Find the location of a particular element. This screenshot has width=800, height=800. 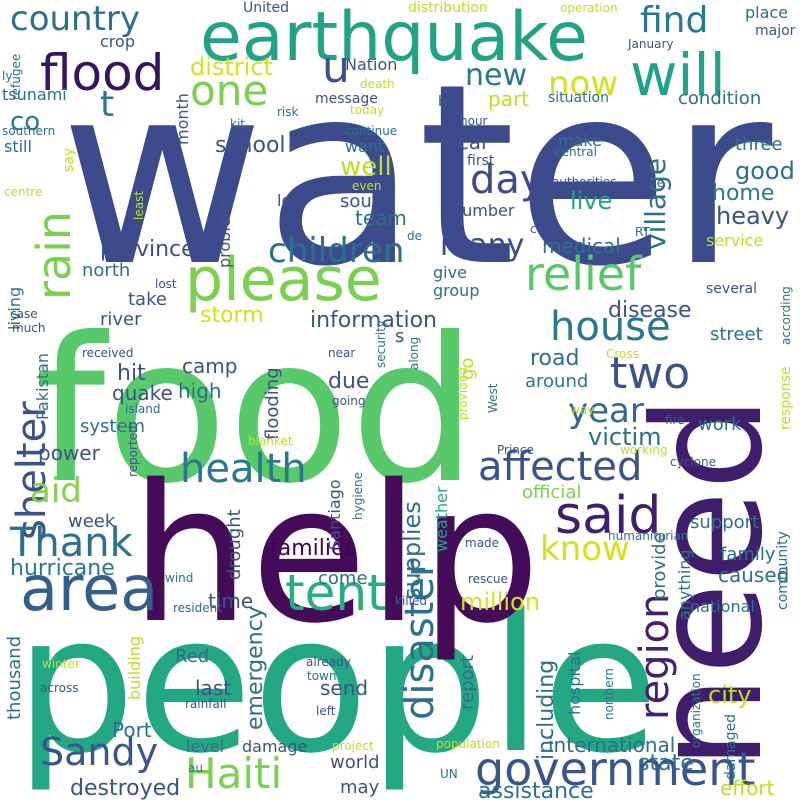

word-see: see is located at coordinates (653, 183).